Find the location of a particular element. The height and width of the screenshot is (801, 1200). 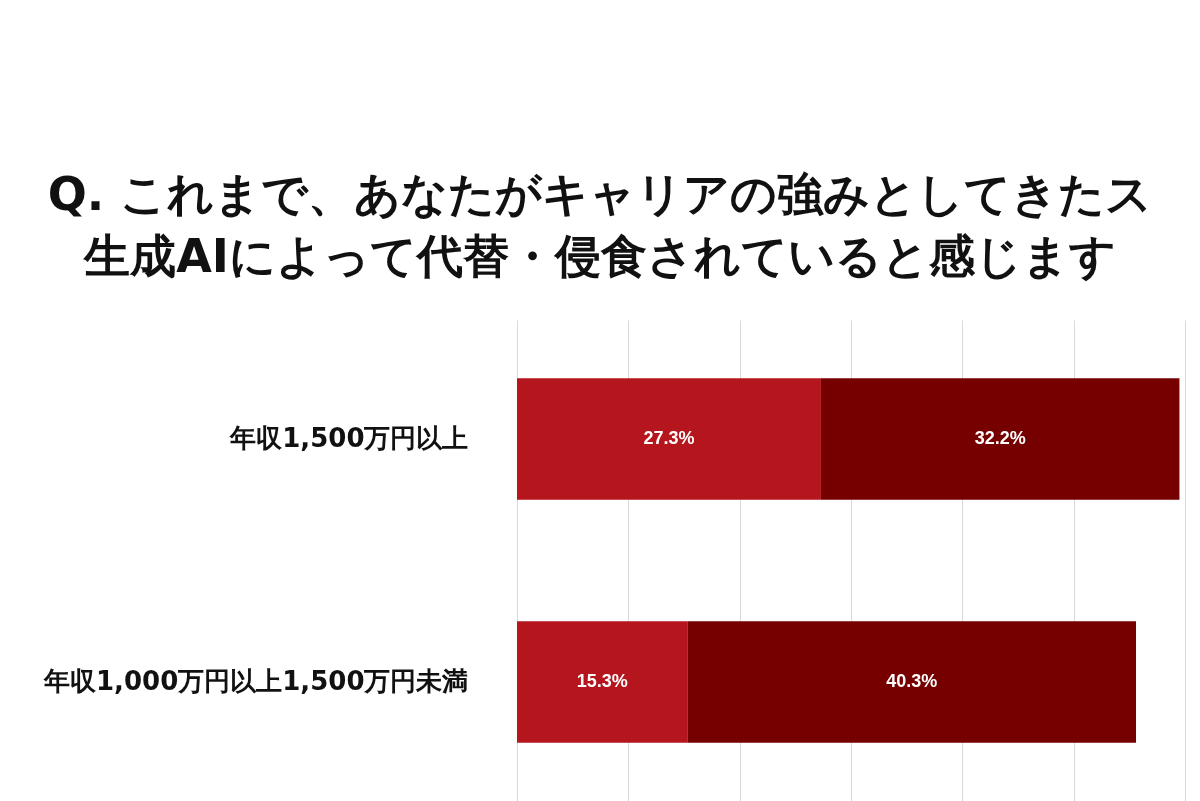

data-label: 32.2% is located at coordinates (1000, 438).